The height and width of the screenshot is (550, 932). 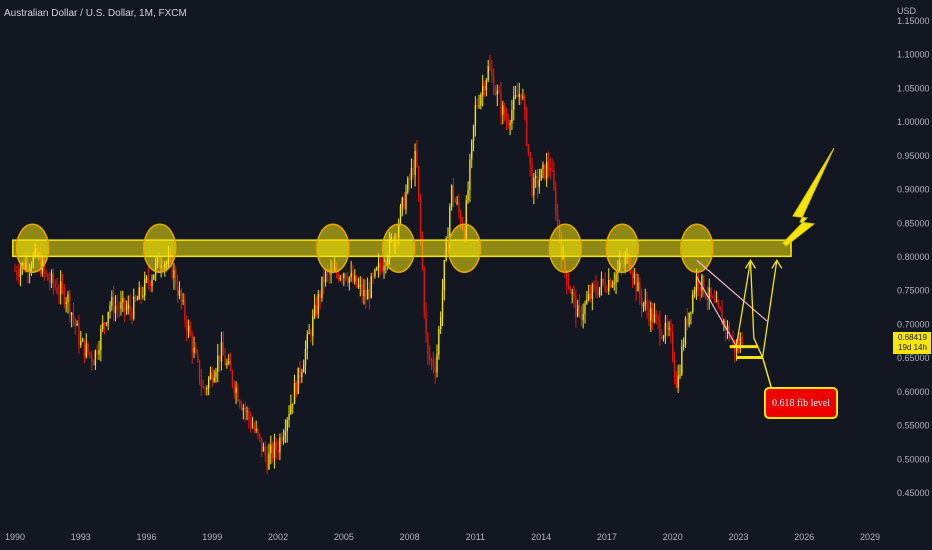 I want to click on time-tick-label: 2017, so click(x=607, y=537).